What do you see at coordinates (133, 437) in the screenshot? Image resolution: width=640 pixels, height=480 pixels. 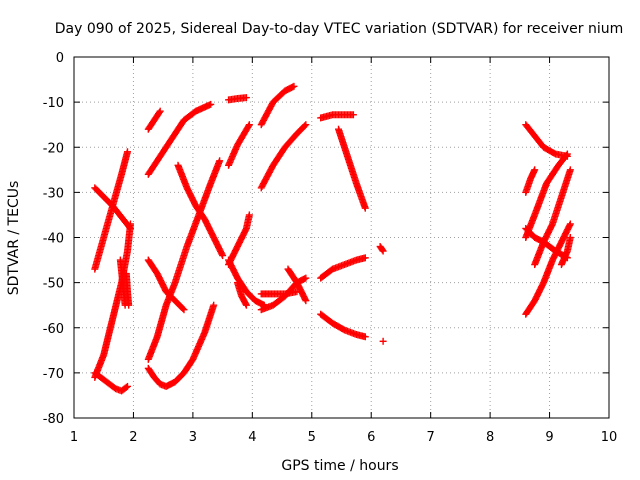 I see `x-tick-label: 2` at bounding box center [133, 437].